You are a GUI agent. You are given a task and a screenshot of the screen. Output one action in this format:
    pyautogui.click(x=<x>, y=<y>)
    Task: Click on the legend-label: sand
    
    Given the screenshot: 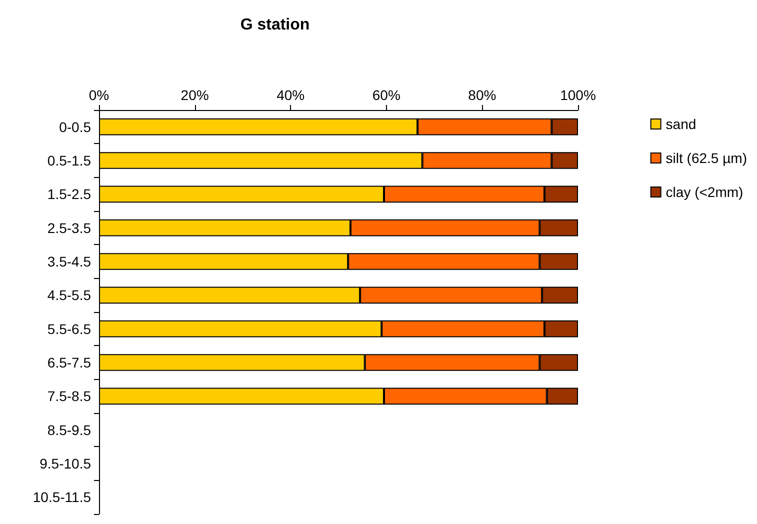 What is the action you would take?
    pyautogui.click(x=681, y=124)
    